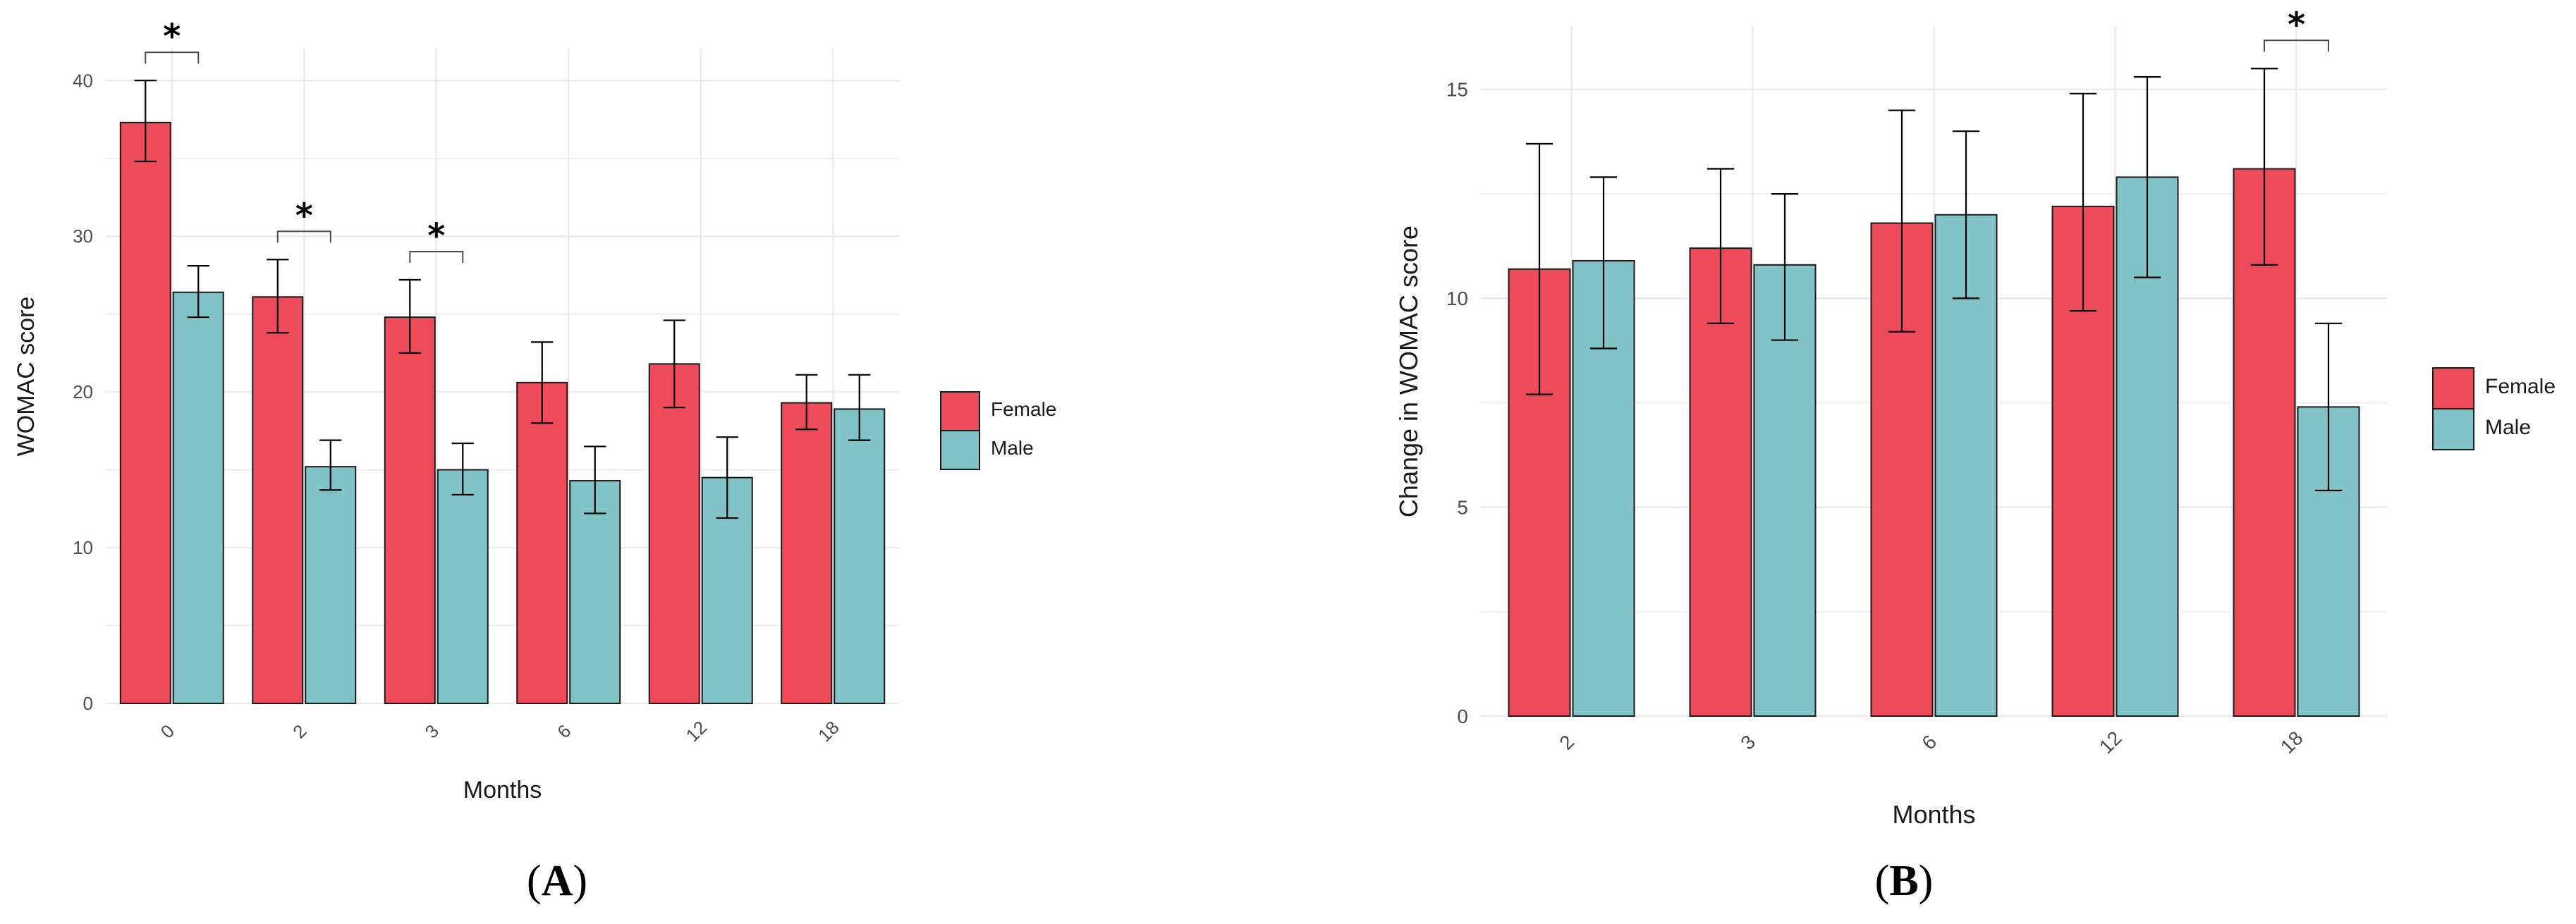  I want to click on panel-label: (A), so click(557, 881).